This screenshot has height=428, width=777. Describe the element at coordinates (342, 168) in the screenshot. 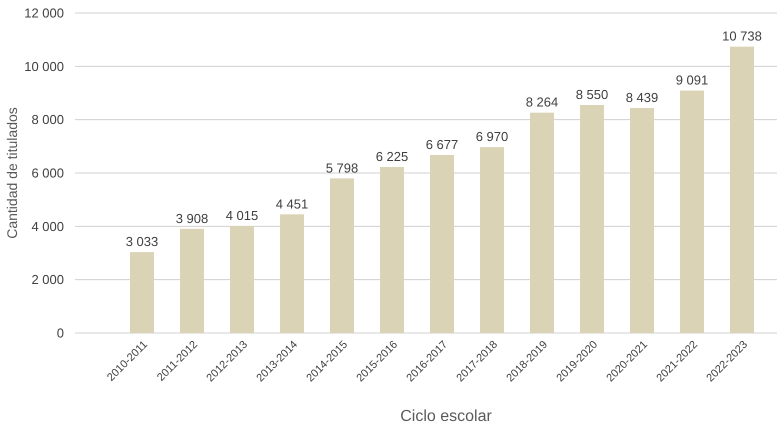

I see `data-label: 5 798` at that location.